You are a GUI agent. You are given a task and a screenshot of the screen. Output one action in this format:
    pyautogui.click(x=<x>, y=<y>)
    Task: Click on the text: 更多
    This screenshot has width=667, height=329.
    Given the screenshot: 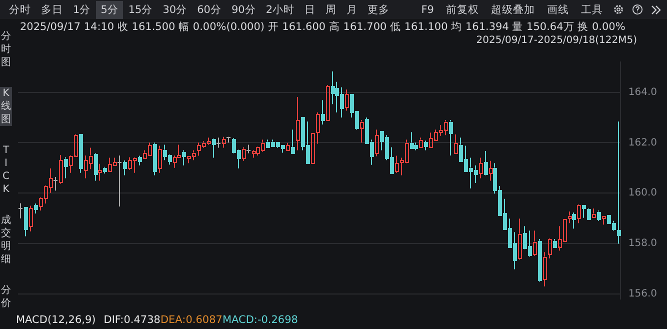 What is the action you would take?
    pyautogui.click(x=378, y=10)
    